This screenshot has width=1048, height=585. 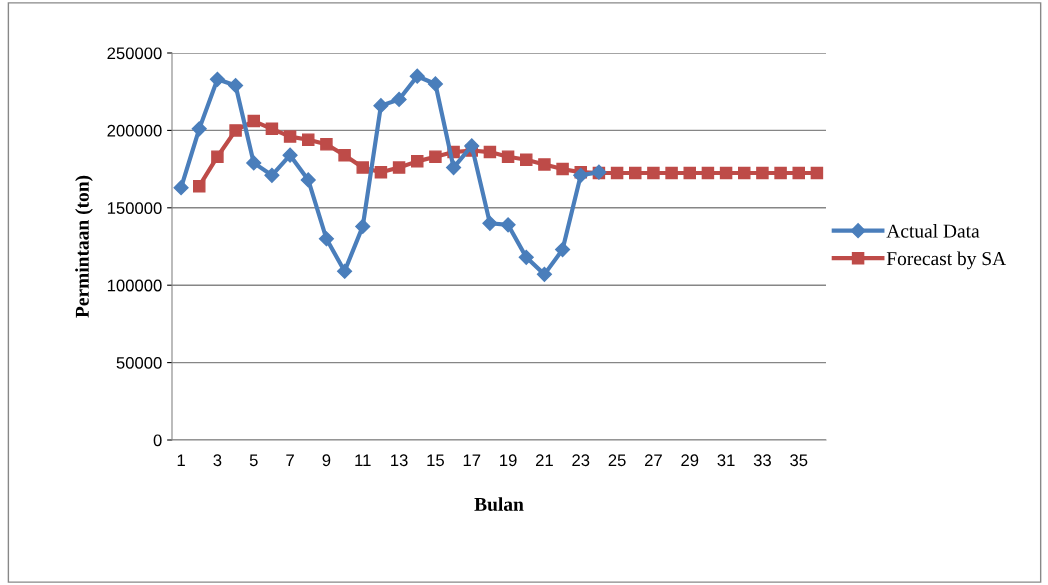 What do you see at coordinates (933, 230) in the screenshot?
I see `legend-label: Actual Data` at bounding box center [933, 230].